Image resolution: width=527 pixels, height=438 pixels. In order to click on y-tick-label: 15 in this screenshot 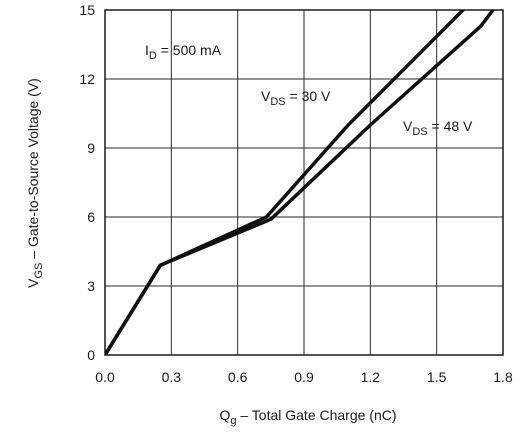, I will do `click(87, 10)`.